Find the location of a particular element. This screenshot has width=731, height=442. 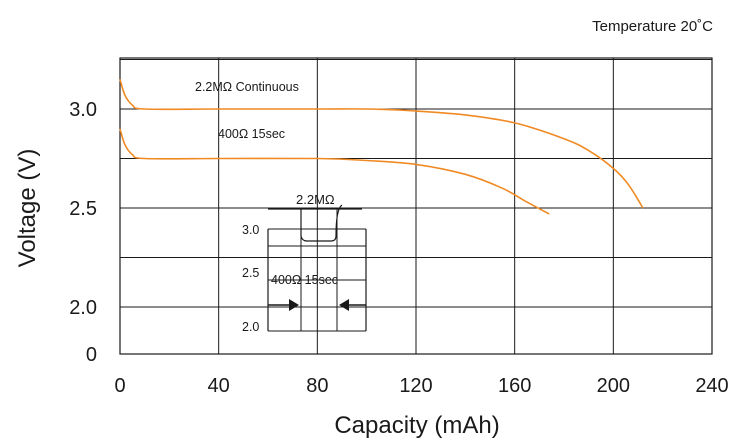

inset-label-2-2mohm: 2.2MΩ is located at coordinates (315, 199).